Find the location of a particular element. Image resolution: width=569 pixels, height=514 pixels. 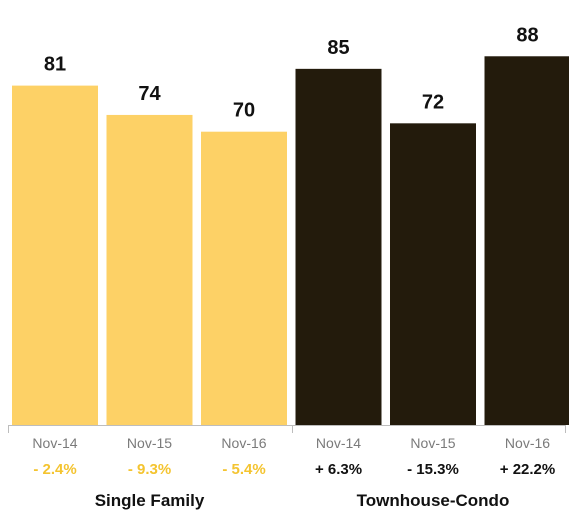

bar-value-label: 85 is located at coordinates (338, 48).